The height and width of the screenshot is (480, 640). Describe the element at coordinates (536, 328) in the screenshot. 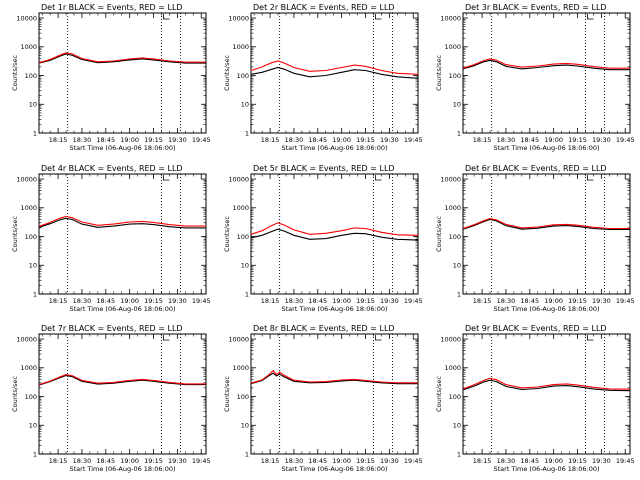

I see `panel-title: Det 9r BLACK = Events, RED = LLD` at that location.